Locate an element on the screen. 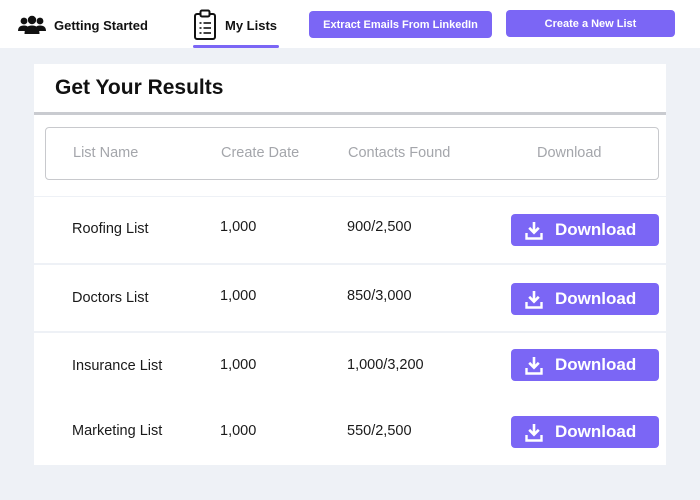  group-icon is located at coordinates (32, 24).